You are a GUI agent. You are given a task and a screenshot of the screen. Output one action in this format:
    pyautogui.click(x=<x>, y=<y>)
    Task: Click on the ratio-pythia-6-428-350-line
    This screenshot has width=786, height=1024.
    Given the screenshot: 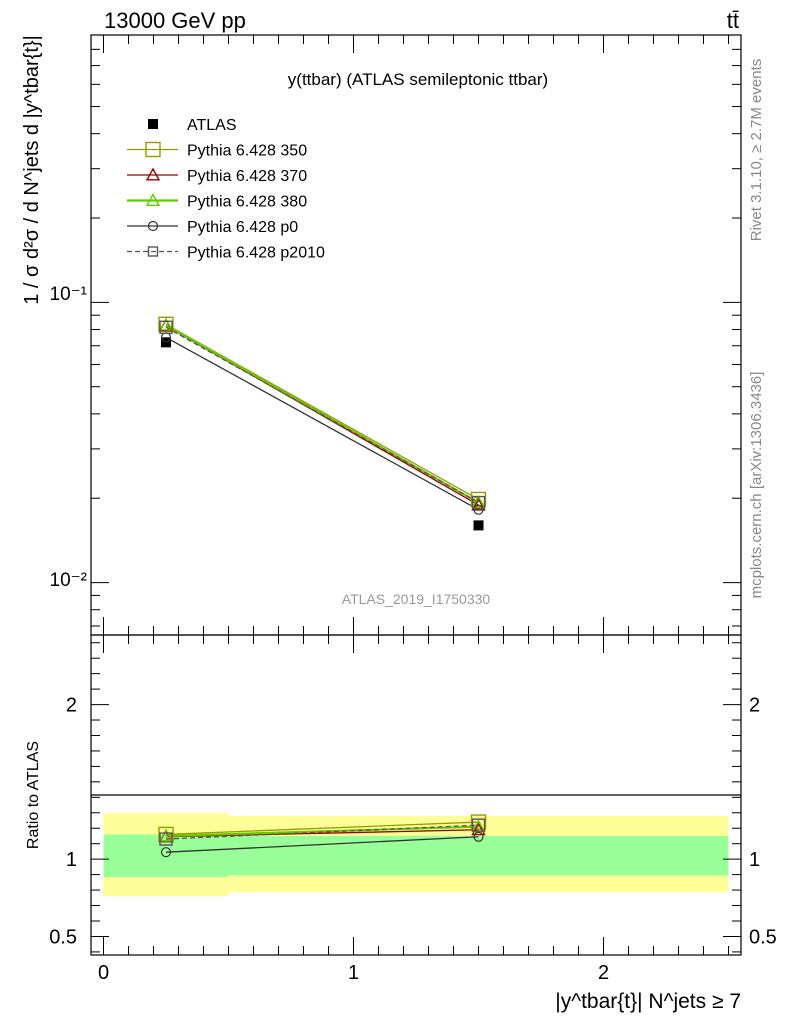 What is the action you would take?
    pyautogui.click(x=322, y=828)
    